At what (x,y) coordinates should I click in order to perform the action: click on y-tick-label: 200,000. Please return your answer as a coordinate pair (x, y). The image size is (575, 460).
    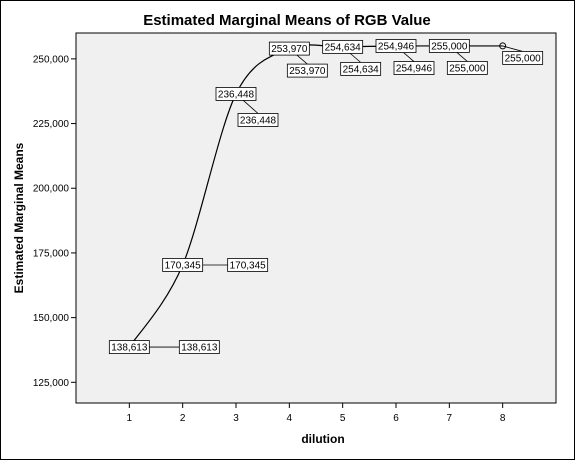
    Looking at the image, I should click on (51, 189).